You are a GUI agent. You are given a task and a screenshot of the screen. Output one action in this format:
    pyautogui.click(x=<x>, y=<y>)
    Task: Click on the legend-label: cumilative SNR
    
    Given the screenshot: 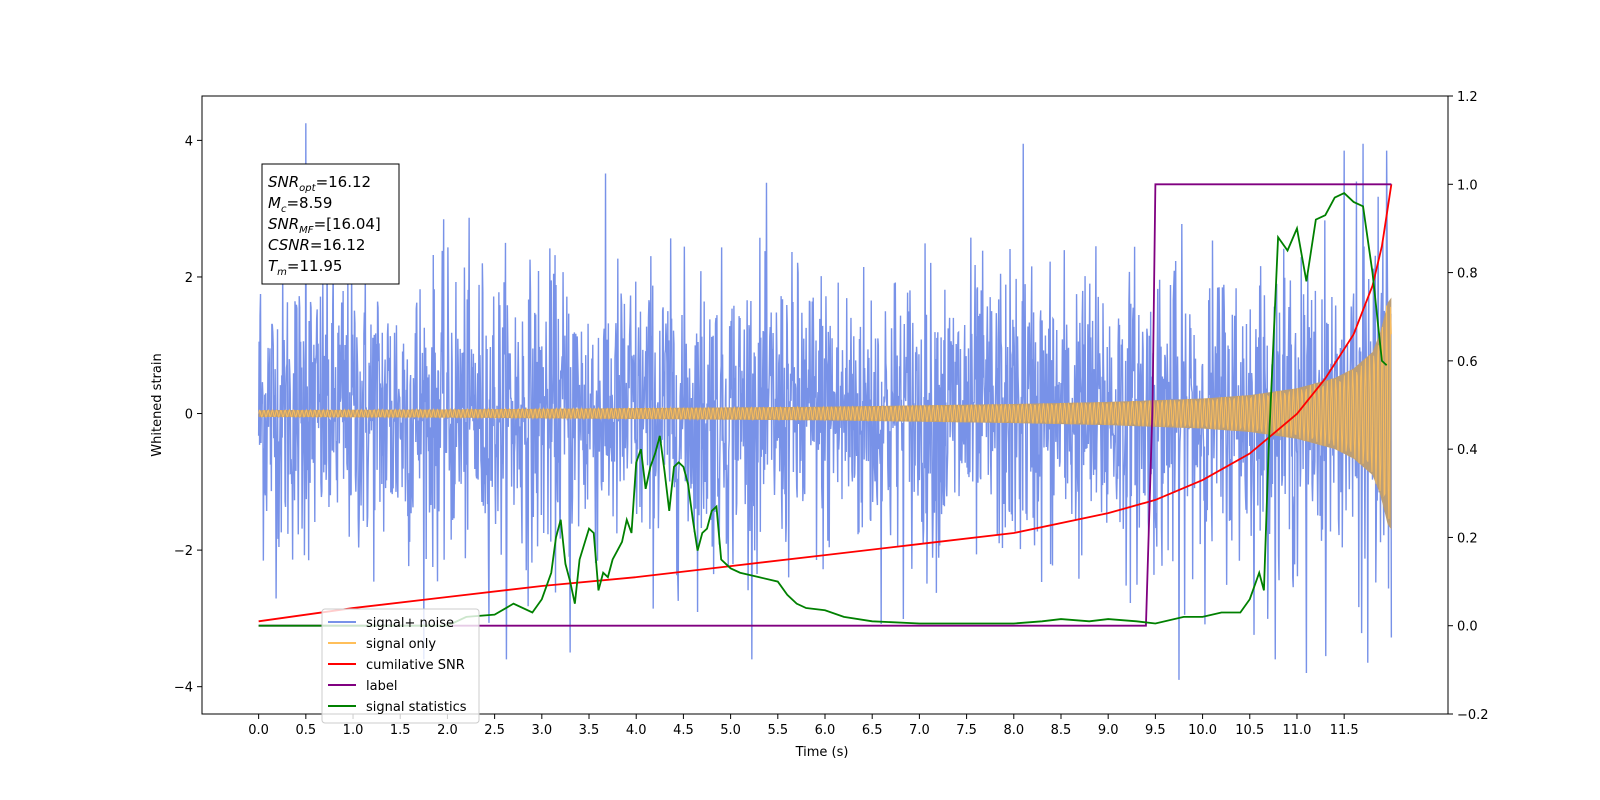 What is the action you would take?
    pyautogui.click(x=415, y=665)
    